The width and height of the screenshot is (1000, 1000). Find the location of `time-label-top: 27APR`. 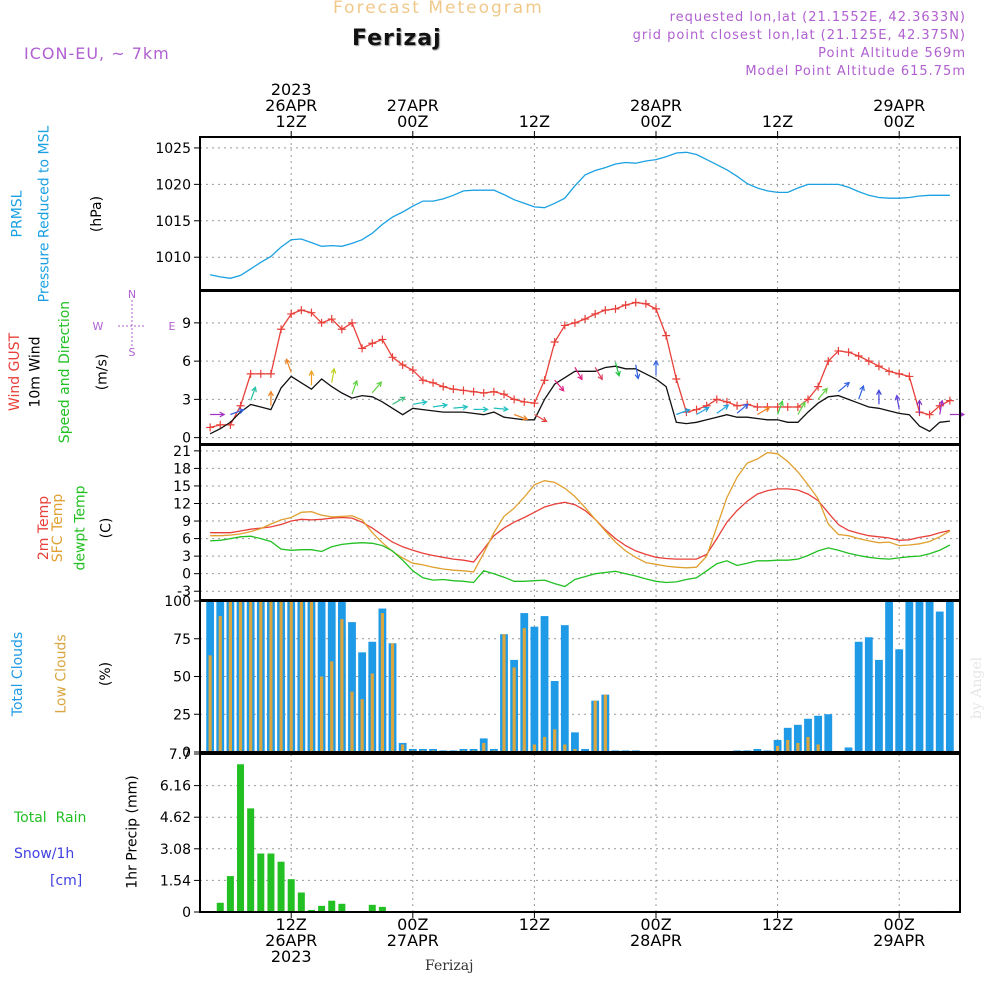

time-label-top: 27APR is located at coordinates (413, 105).